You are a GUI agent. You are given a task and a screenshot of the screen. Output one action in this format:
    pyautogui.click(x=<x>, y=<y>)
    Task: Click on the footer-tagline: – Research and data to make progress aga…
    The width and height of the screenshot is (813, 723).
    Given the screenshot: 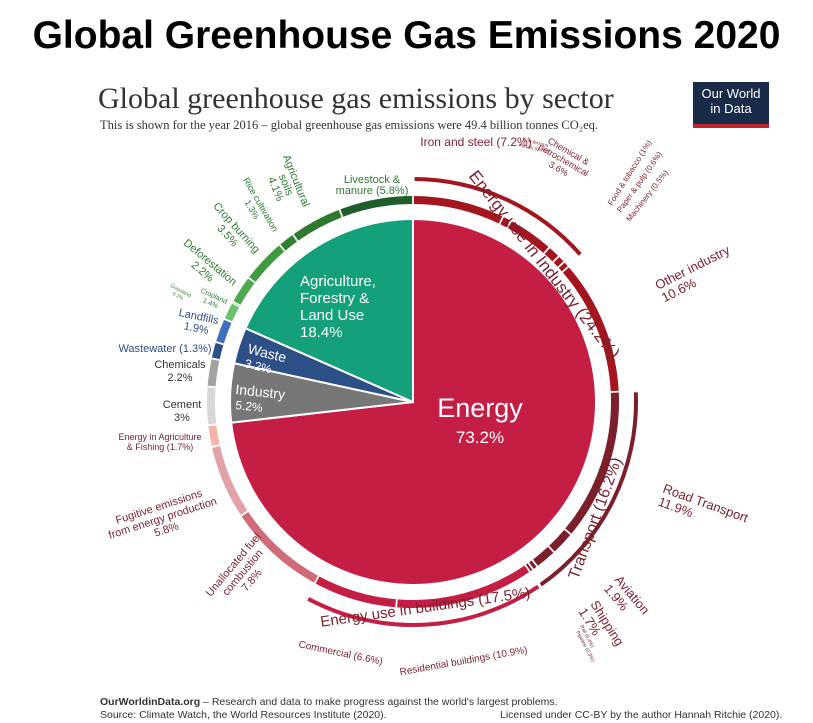 What is the action you would take?
    pyautogui.click(x=379, y=702)
    